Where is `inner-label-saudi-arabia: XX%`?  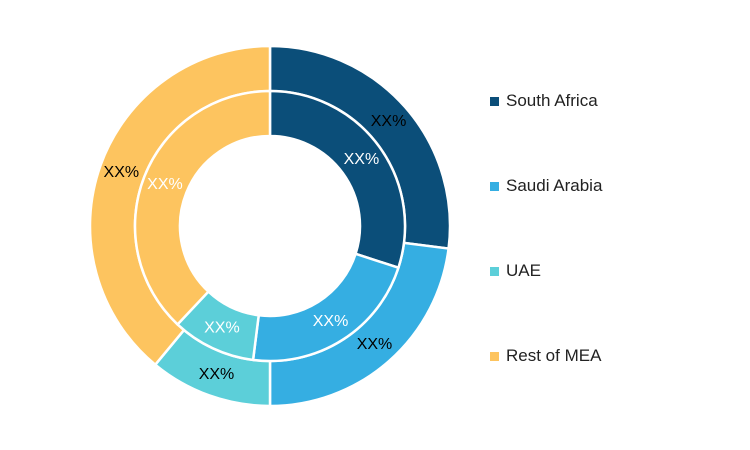
inner-label-saudi-arabia: XX% is located at coordinates (331, 321).